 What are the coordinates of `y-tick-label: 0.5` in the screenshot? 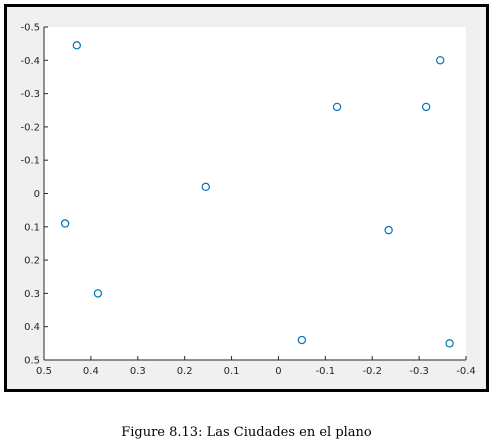 It's located at (32, 361).